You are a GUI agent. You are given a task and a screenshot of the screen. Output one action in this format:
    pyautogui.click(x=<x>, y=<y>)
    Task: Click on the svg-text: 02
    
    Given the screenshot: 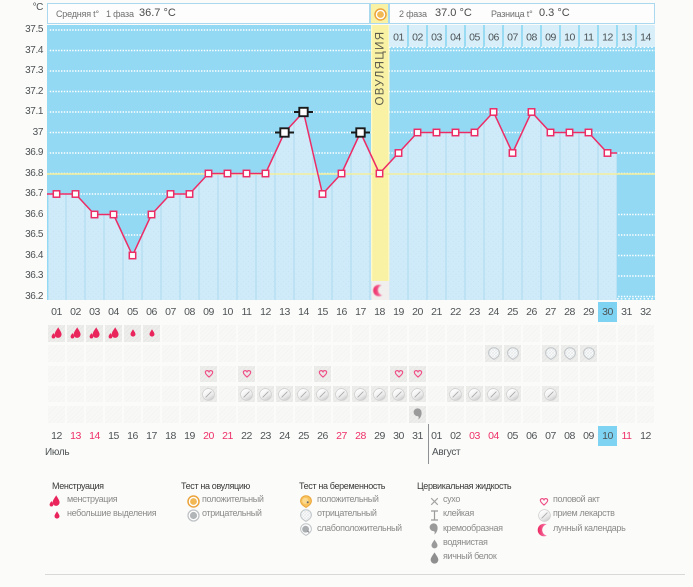 What is the action you would take?
    pyautogui.click(x=417, y=38)
    